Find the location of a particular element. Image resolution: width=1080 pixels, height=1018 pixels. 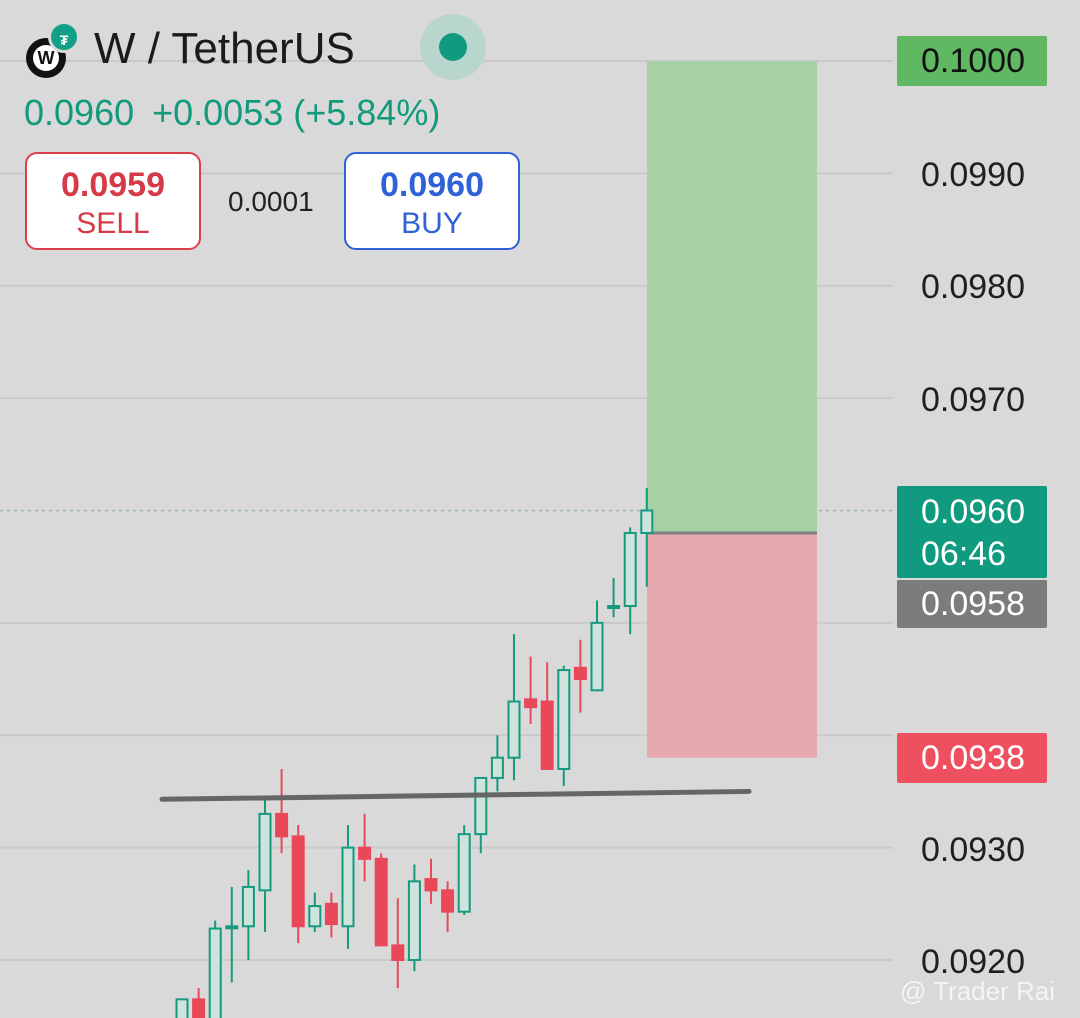

watermark: @ Trader Rai is located at coordinates (977, 991).